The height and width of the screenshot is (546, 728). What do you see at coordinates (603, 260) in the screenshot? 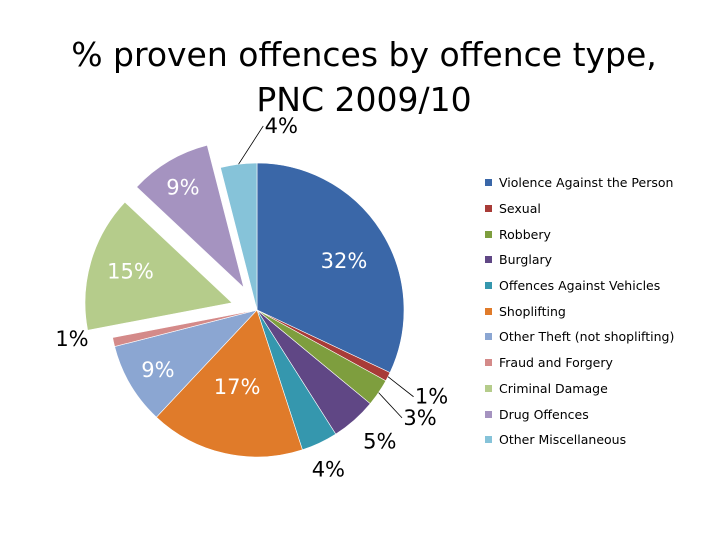
I see `legend-item-burglary: Burglary` at bounding box center [603, 260].